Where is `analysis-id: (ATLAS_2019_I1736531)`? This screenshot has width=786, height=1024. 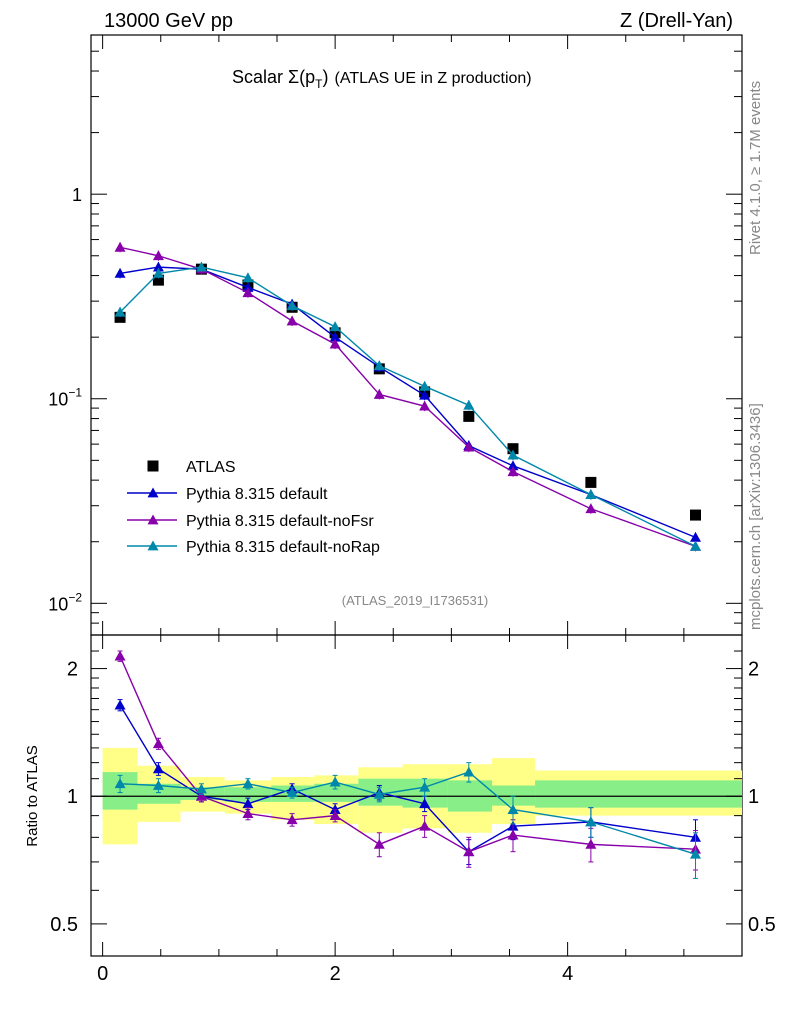 analysis-id: (ATLAS_2019_I1736531) is located at coordinates (415, 600).